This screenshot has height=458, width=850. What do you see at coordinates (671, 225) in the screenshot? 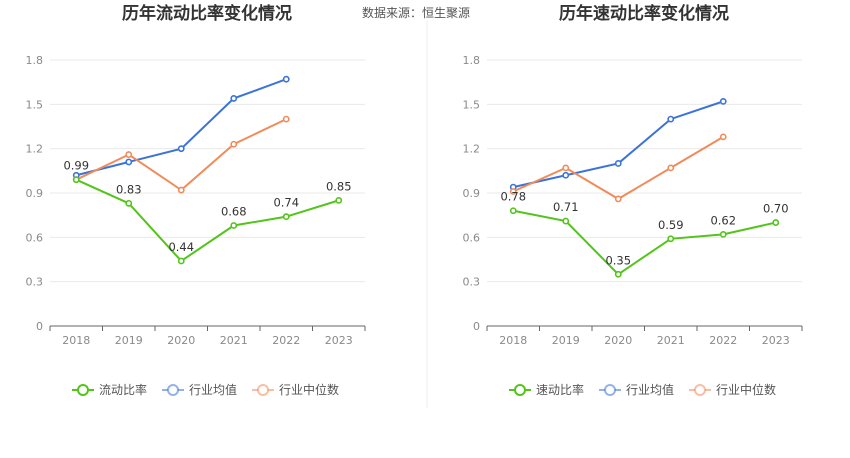
I see `data-label: 0.59` at bounding box center [671, 225].